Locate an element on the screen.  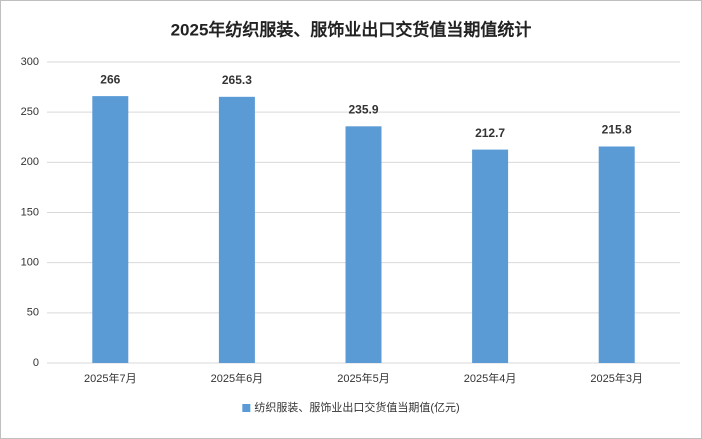
x-tick-label: 2025年3月 is located at coordinates (616, 378).